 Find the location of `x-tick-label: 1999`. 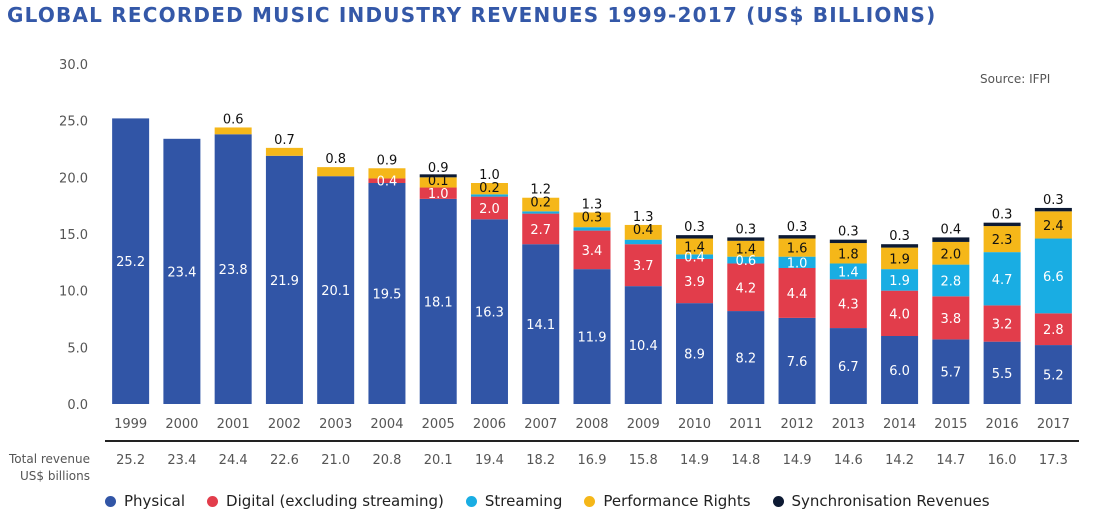

x-tick-label: 1999 is located at coordinates (130, 424).